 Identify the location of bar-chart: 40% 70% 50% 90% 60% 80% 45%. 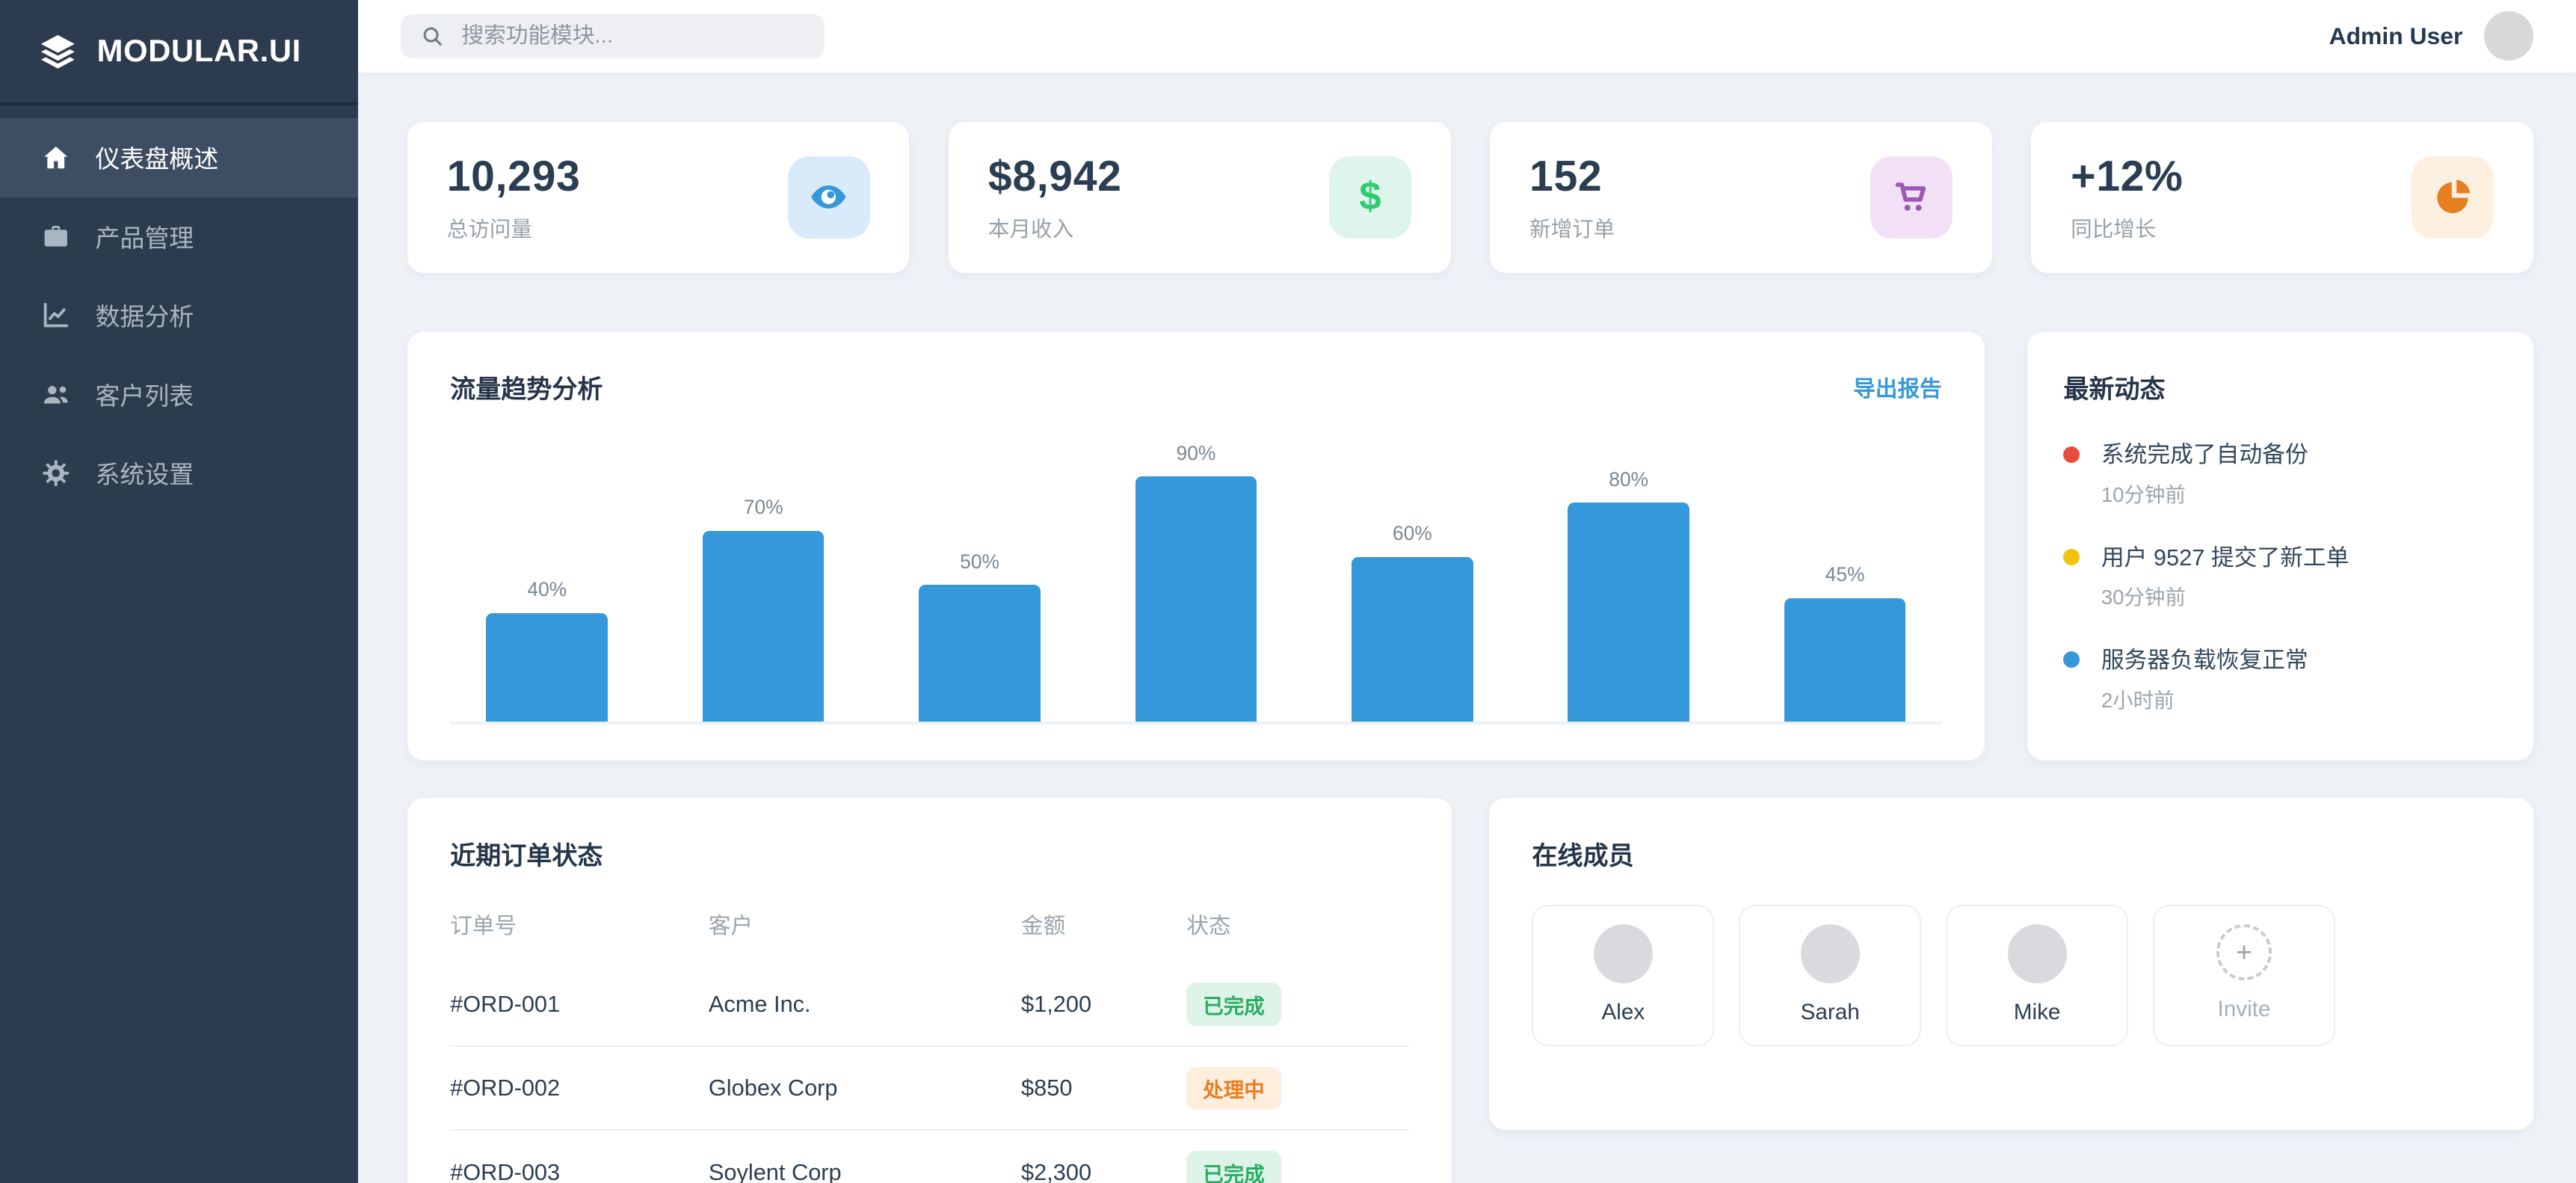
(1196, 578).